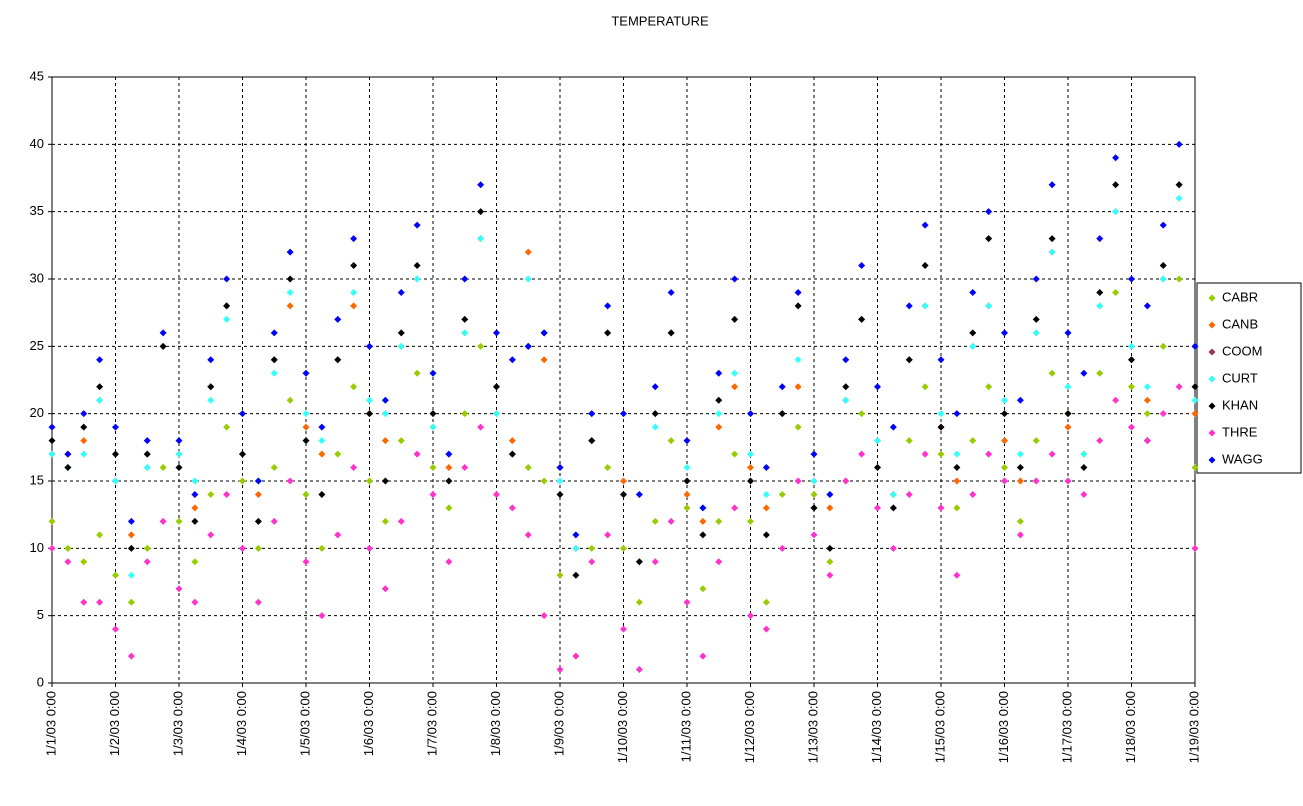 The height and width of the screenshot is (806, 1303). What do you see at coordinates (37, 210) in the screenshot?
I see `y-tick-label: 35` at bounding box center [37, 210].